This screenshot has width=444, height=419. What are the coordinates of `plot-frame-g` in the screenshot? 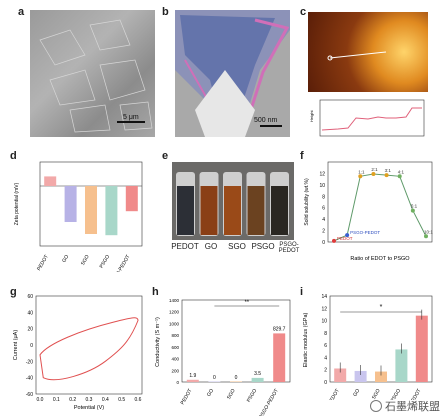 It's located at (89, 345).